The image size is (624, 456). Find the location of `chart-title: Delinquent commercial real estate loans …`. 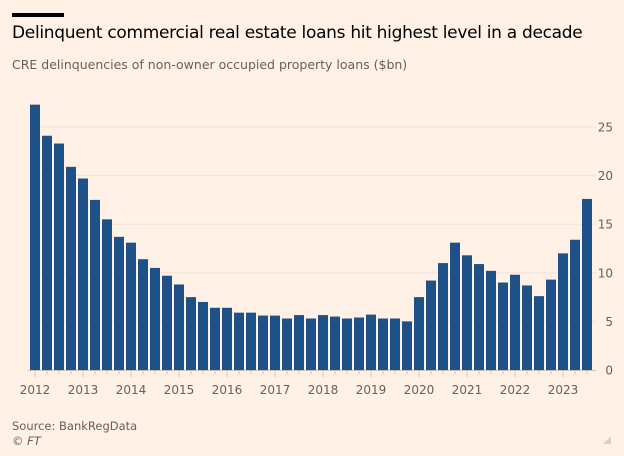

chart-title: Delinquent commercial real estate loans … is located at coordinates (297, 33).